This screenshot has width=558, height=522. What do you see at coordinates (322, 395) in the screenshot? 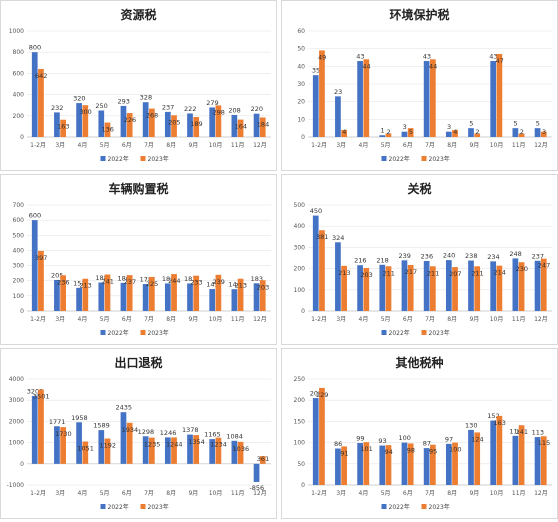
I see `data-label: 229` at bounding box center [322, 395].